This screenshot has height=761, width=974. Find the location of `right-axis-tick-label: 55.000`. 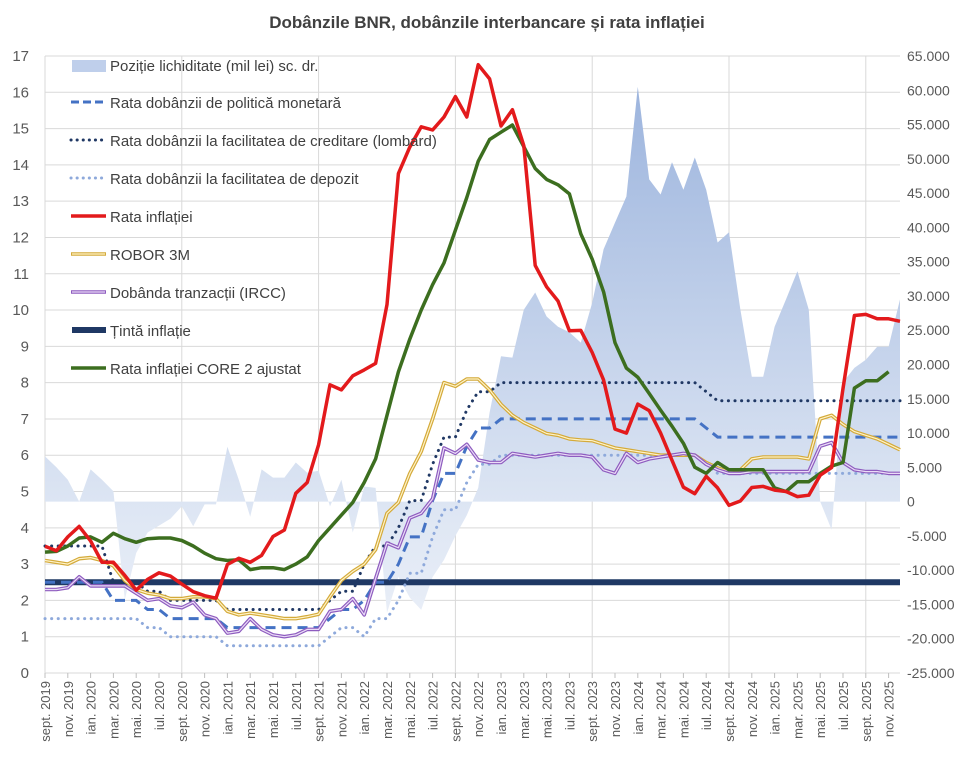

right-axis-tick-label: 55.000 is located at coordinates (928, 125).